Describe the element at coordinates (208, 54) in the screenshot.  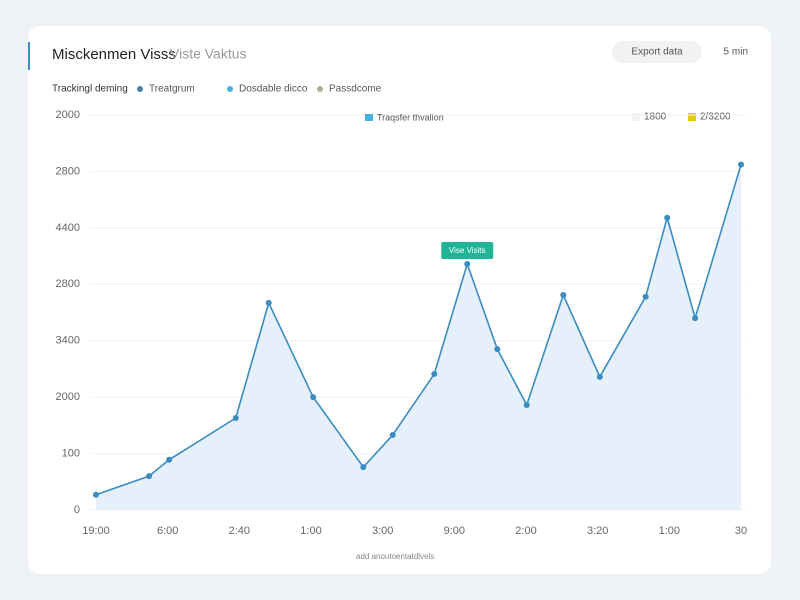
I see `subtitle: Viste Vaktus` at that location.